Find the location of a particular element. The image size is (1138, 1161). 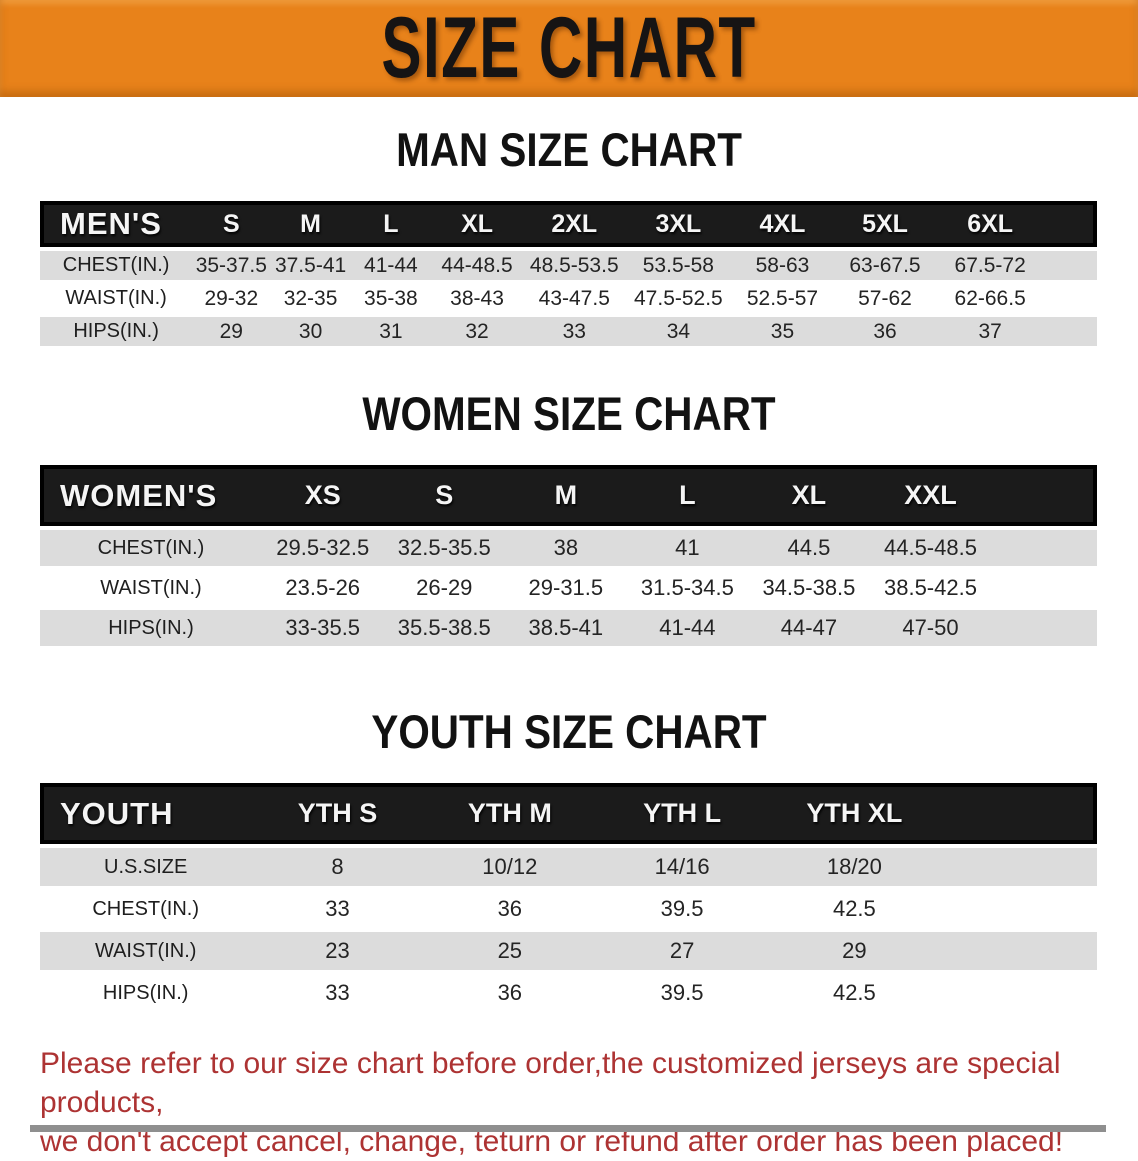

size-header-cell: 2XL is located at coordinates (574, 224).